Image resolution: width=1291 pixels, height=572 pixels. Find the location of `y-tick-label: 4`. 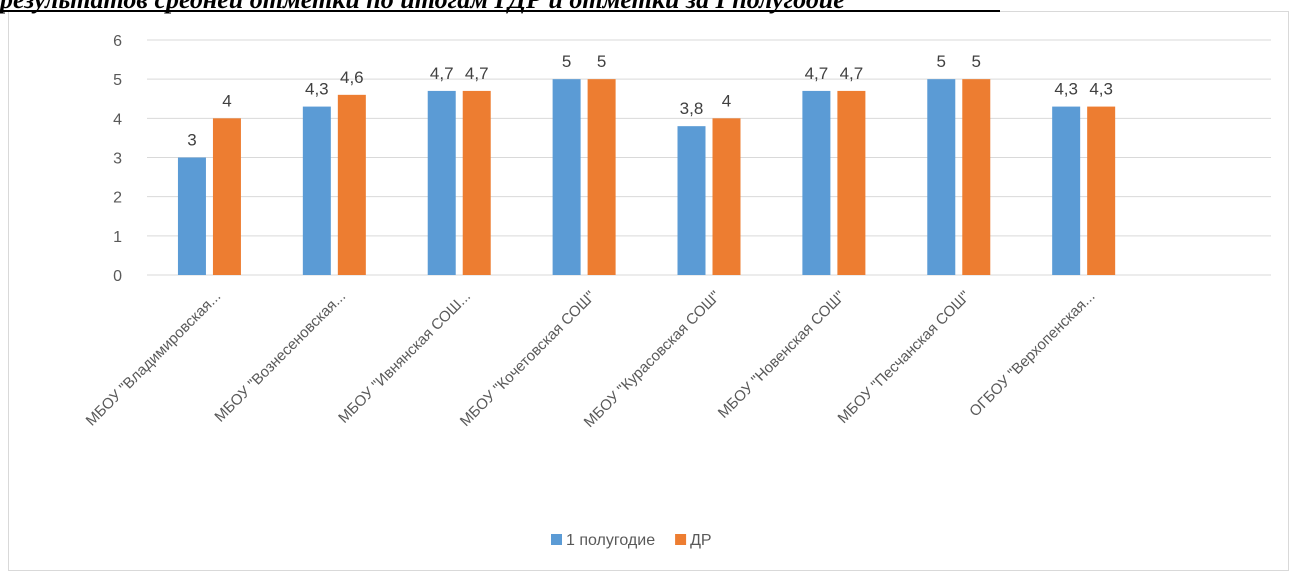

y-tick-label: 4 is located at coordinates (117, 119).